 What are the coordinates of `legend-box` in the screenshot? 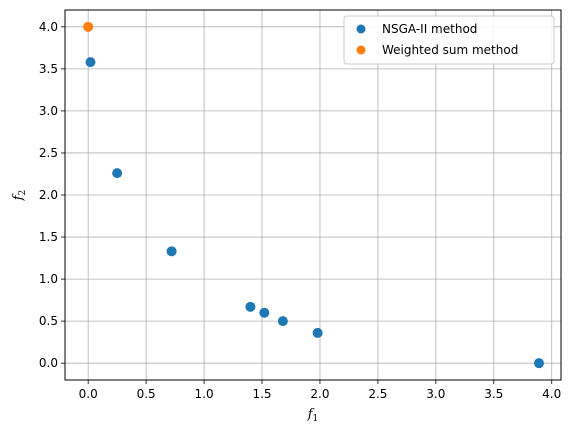 It's located at (449, 40).